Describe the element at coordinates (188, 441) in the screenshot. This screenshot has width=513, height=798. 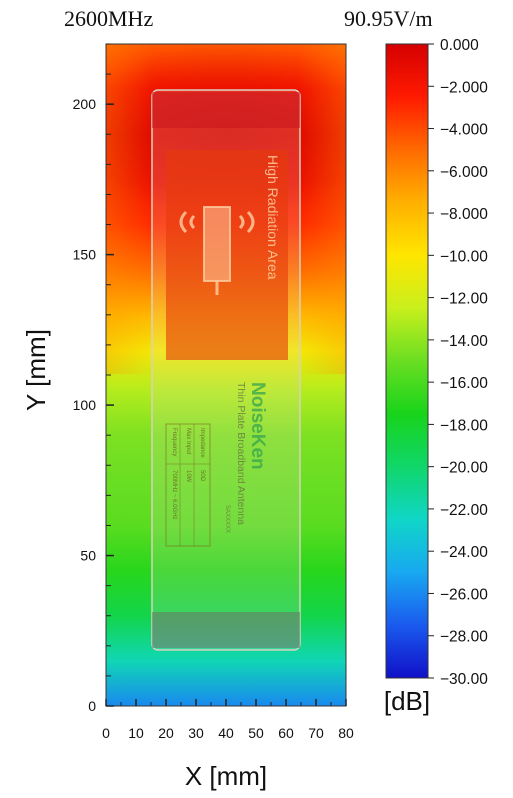
I see `spec-label: Max Input` at that location.